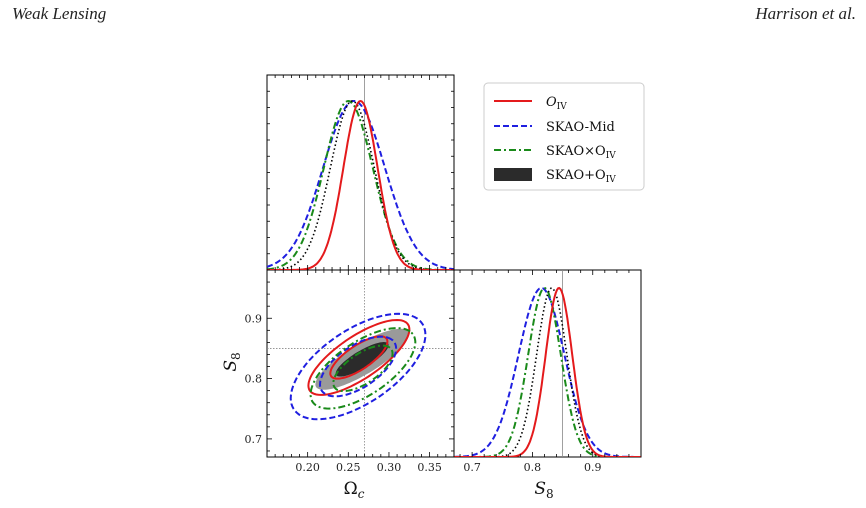 Image resolution: width=866 pixels, height=508 pixels. I want to click on svg-text: SKAO-Mid, so click(580, 127).